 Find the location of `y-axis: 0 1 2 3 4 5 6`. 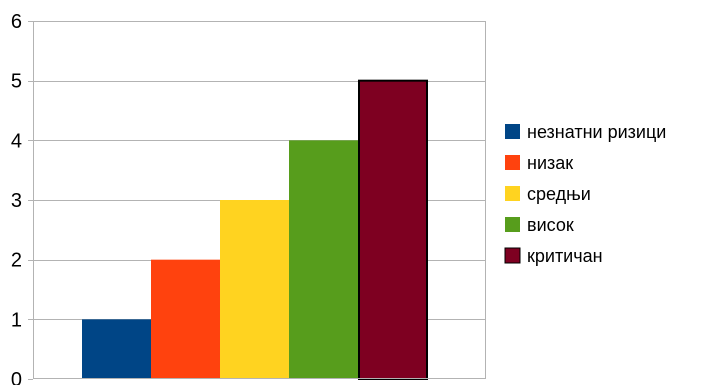

y-axis: 0 1 2 3 4 5 6 is located at coordinates (22, 198).